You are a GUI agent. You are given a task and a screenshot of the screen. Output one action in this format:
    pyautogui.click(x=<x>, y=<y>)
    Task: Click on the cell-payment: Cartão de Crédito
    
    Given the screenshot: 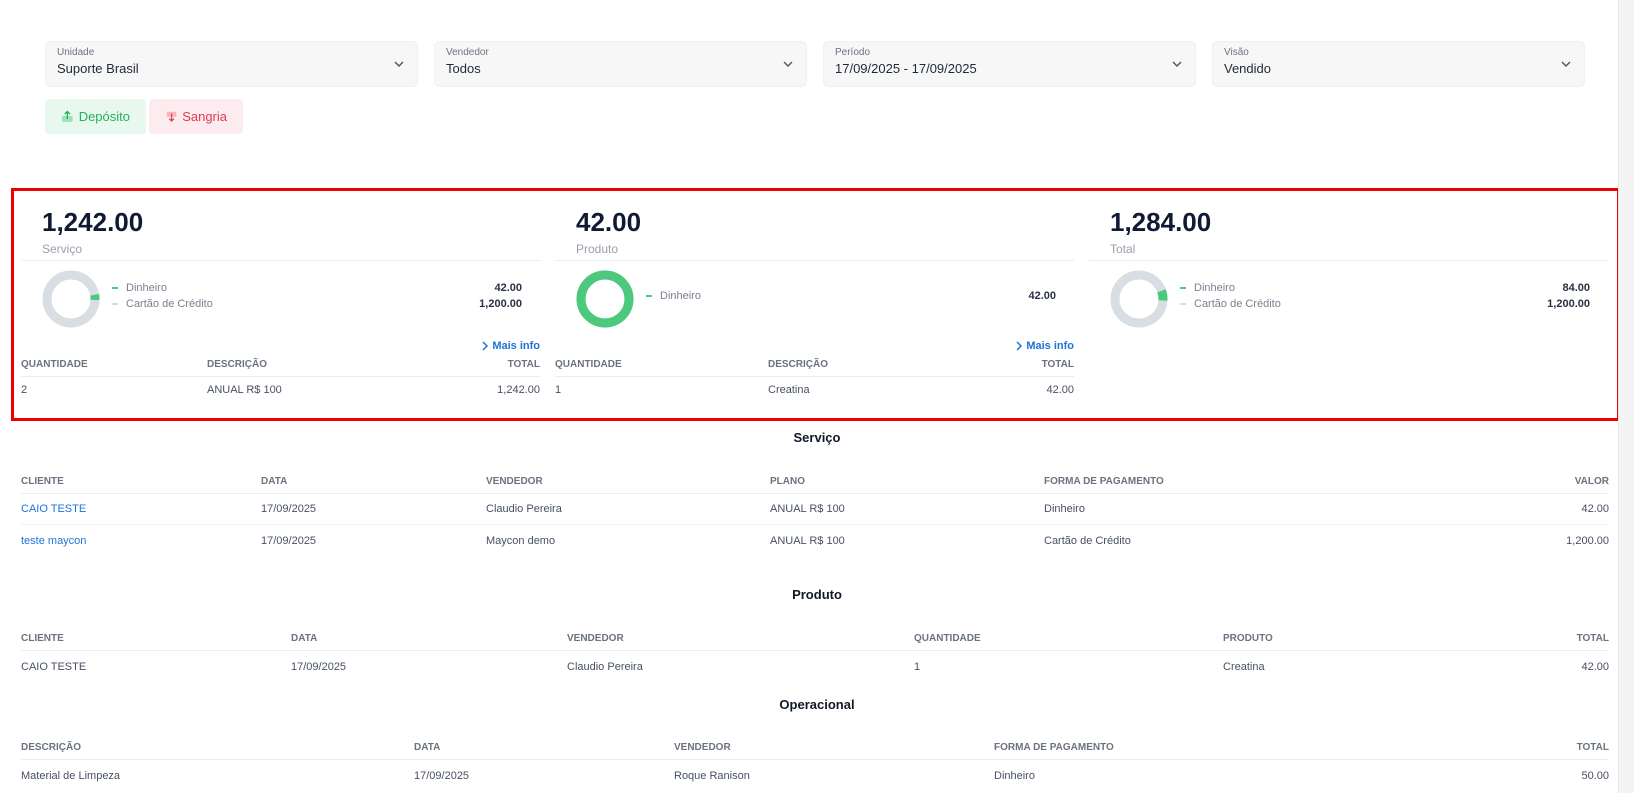 What is the action you would take?
    pyautogui.click(x=1087, y=540)
    